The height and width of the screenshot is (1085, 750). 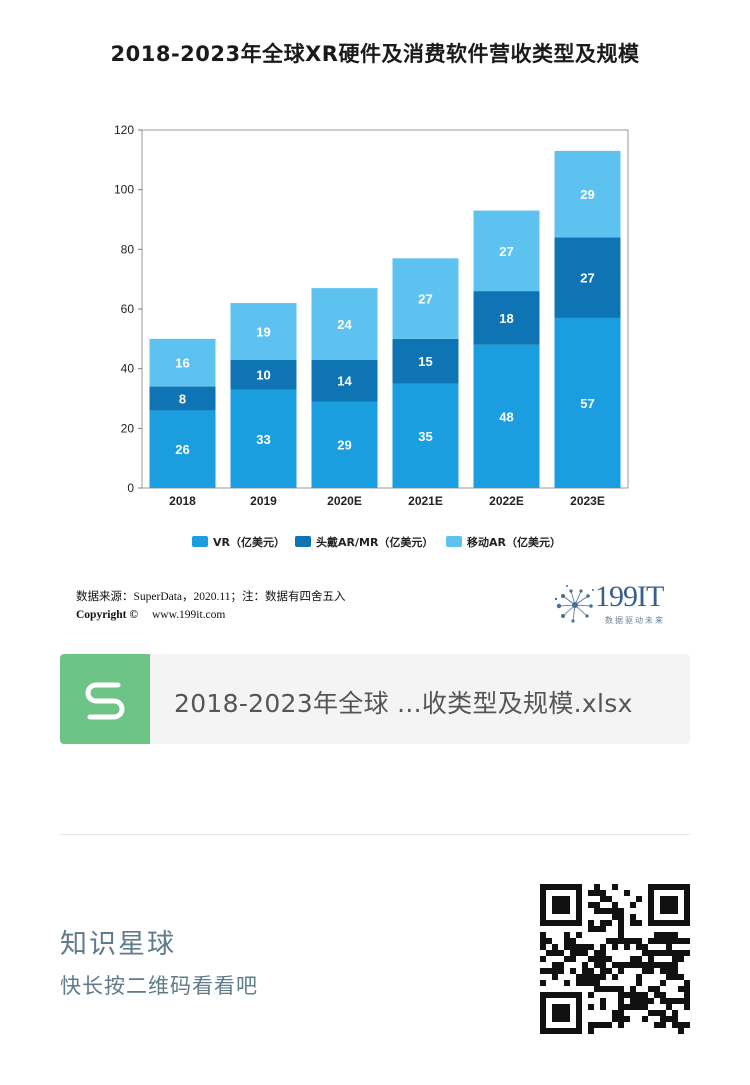 What do you see at coordinates (124, 130) in the screenshot?
I see `y-tick-label: 120` at bounding box center [124, 130].